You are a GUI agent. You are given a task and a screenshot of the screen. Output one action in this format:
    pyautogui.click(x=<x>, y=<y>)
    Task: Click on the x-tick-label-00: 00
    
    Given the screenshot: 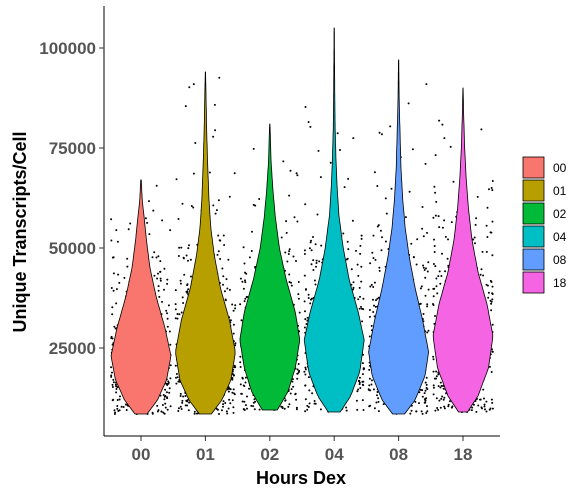 What is the action you would take?
    pyautogui.click(x=141, y=454)
    